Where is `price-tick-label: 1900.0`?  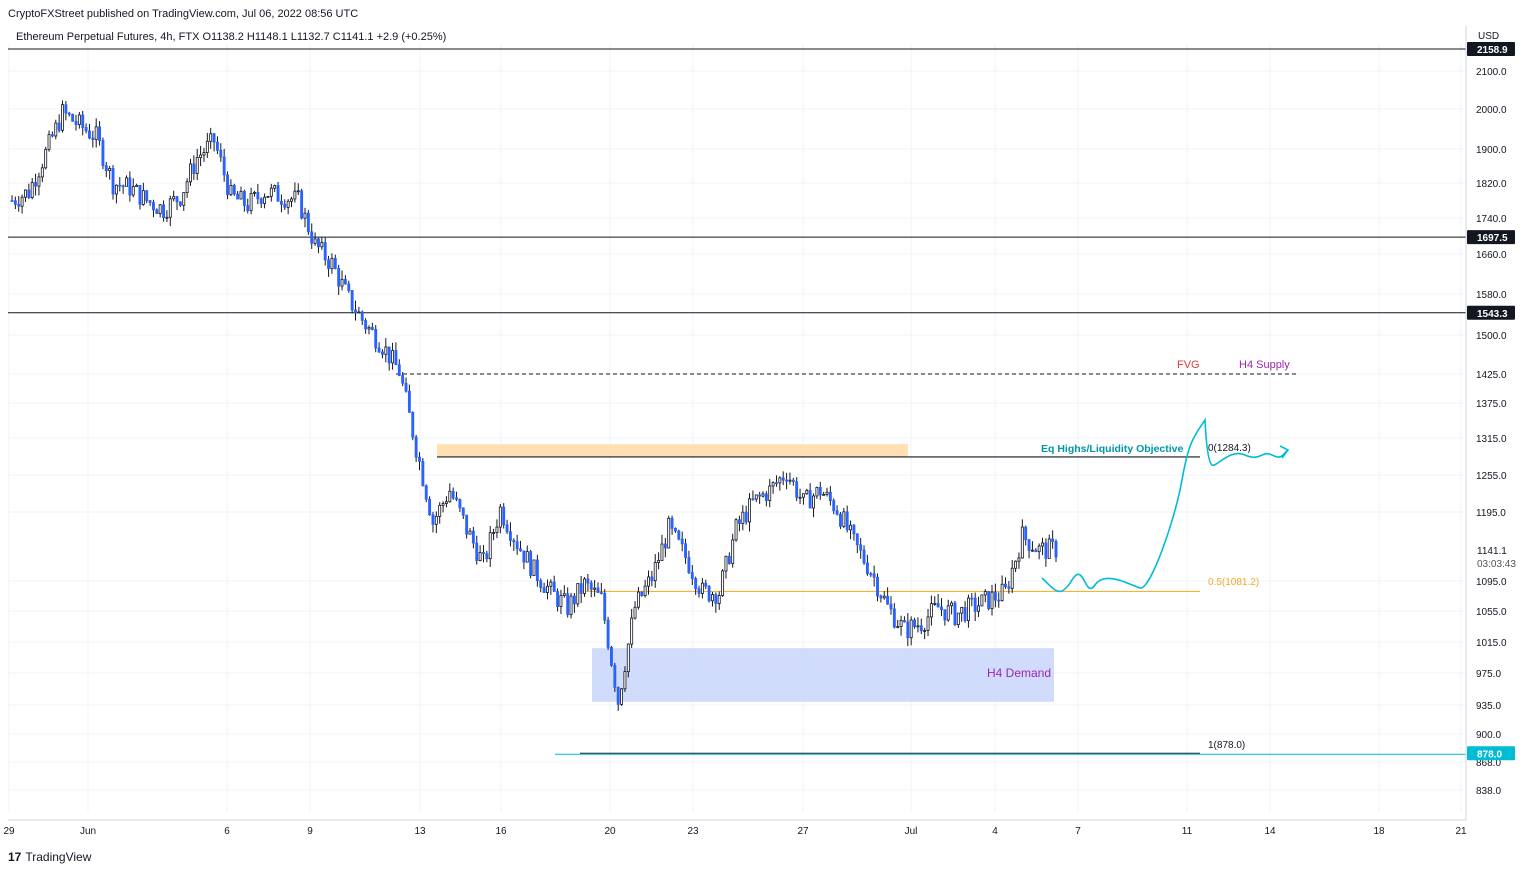
price-tick-label: 1900.0 is located at coordinates (1491, 150).